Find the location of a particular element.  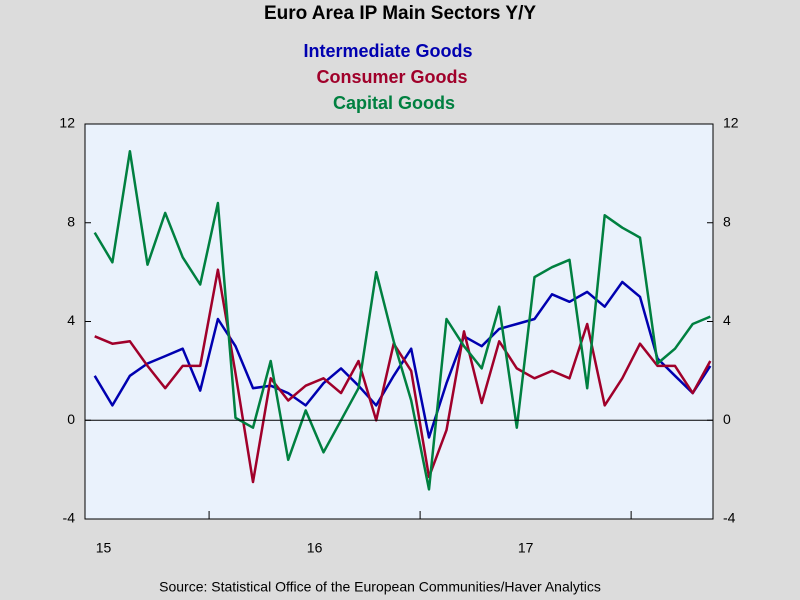

y2-tick-label: 4 is located at coordinates (727, 320).